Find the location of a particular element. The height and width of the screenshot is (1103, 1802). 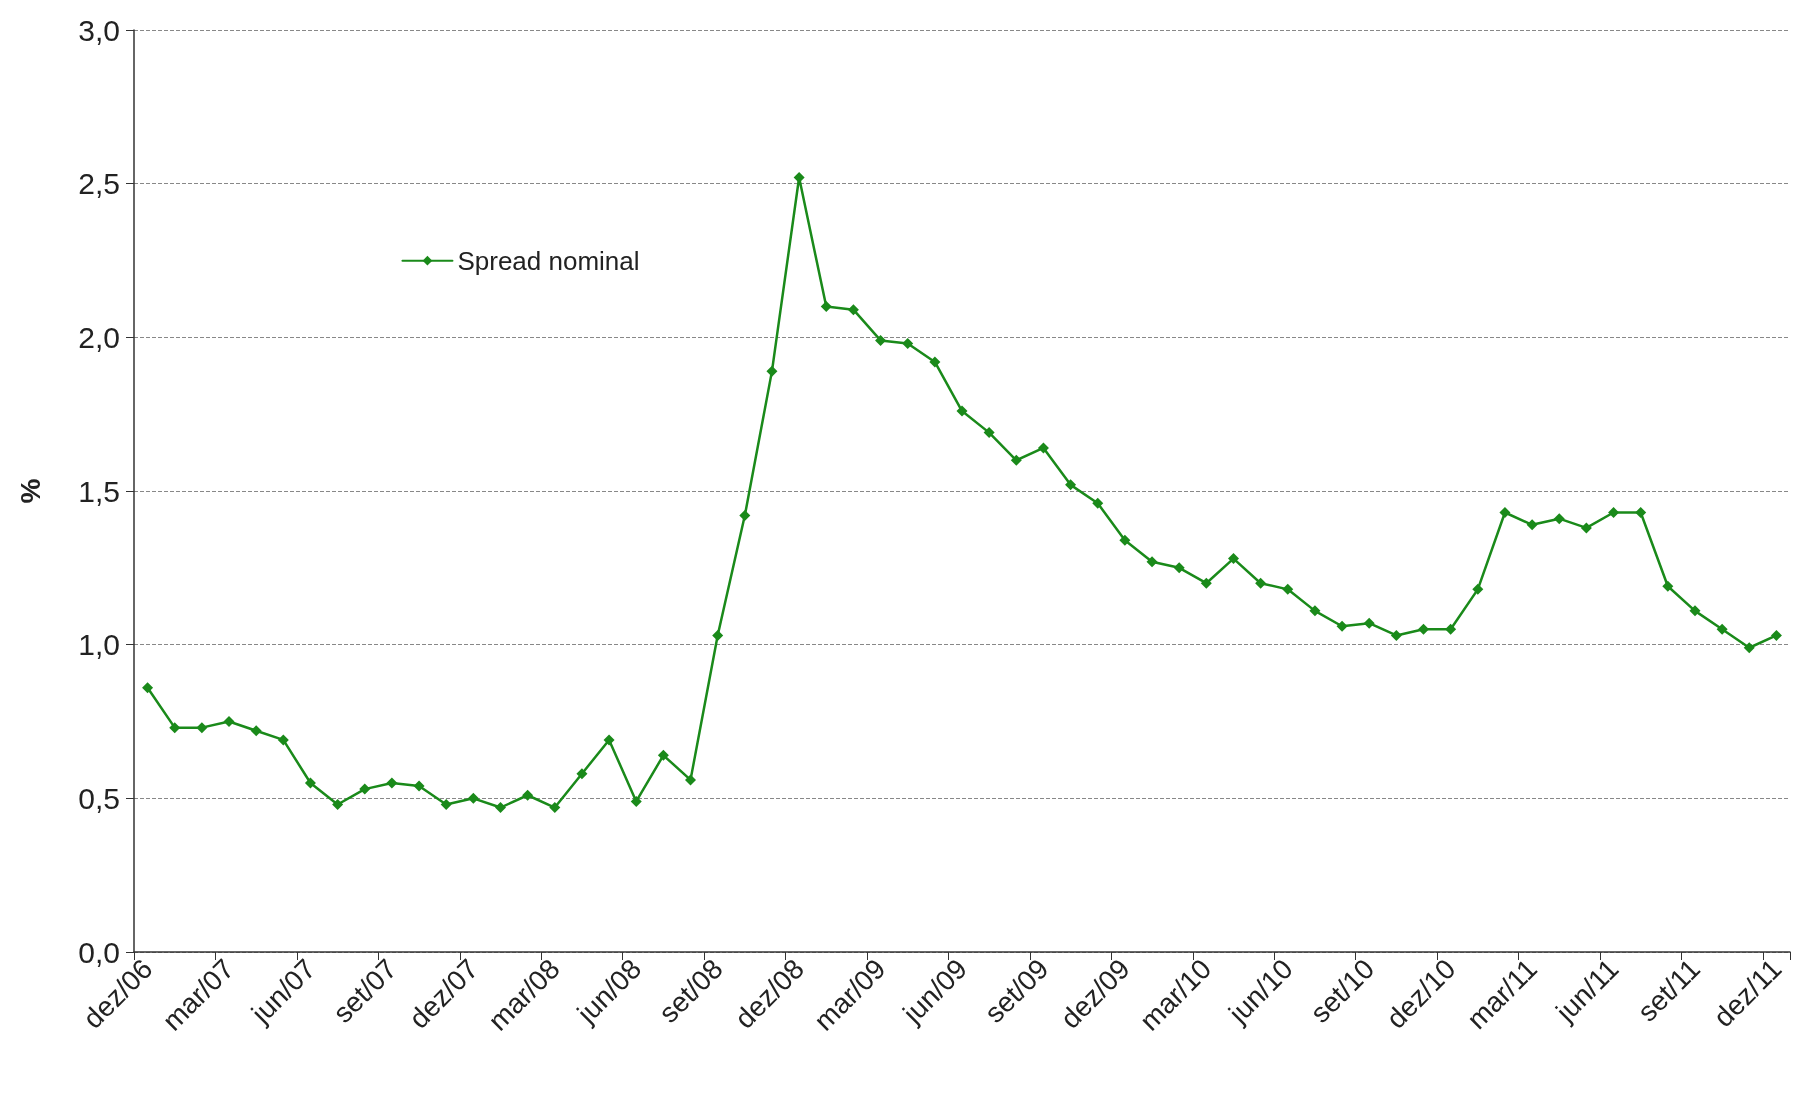

y-tick-label: 2,0 is located at coordinates (99, 337).